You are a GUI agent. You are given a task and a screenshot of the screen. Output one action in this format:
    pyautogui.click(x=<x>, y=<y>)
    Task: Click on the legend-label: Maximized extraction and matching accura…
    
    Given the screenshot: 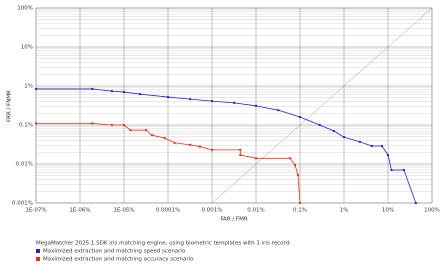 What is the action you would take?
    pyautogui.click(x=118, y=260)
    